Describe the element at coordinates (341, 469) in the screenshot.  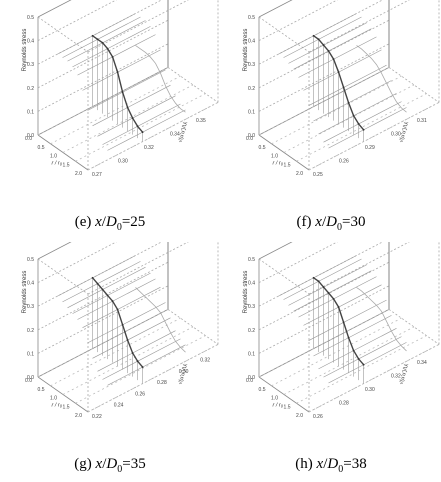
I see `caption-sub: 0` at that location.